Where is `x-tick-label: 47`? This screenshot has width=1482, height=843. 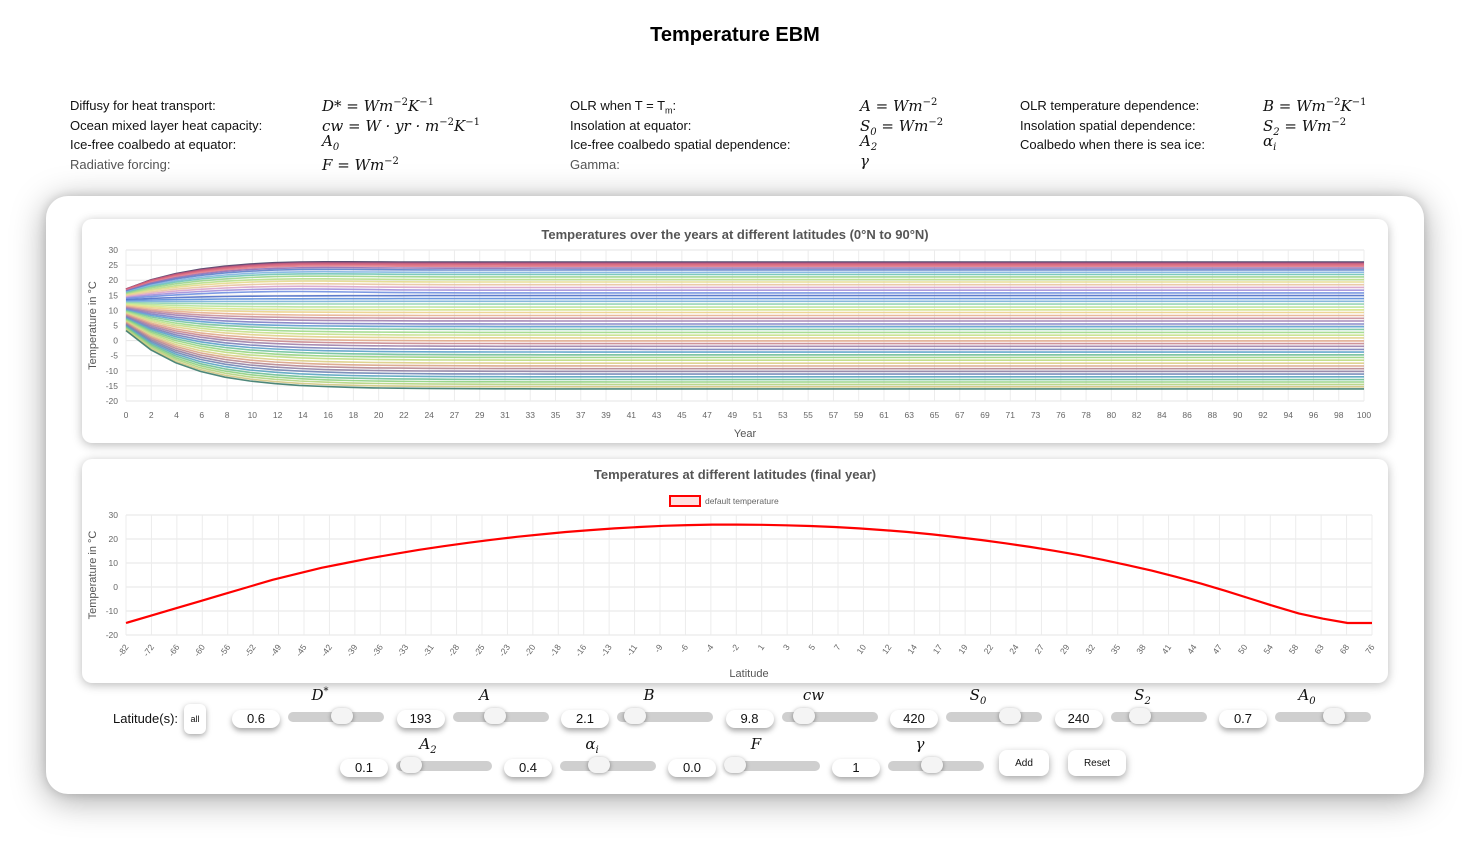
x-tick-label: 47 is located at coordinates (707, 415).